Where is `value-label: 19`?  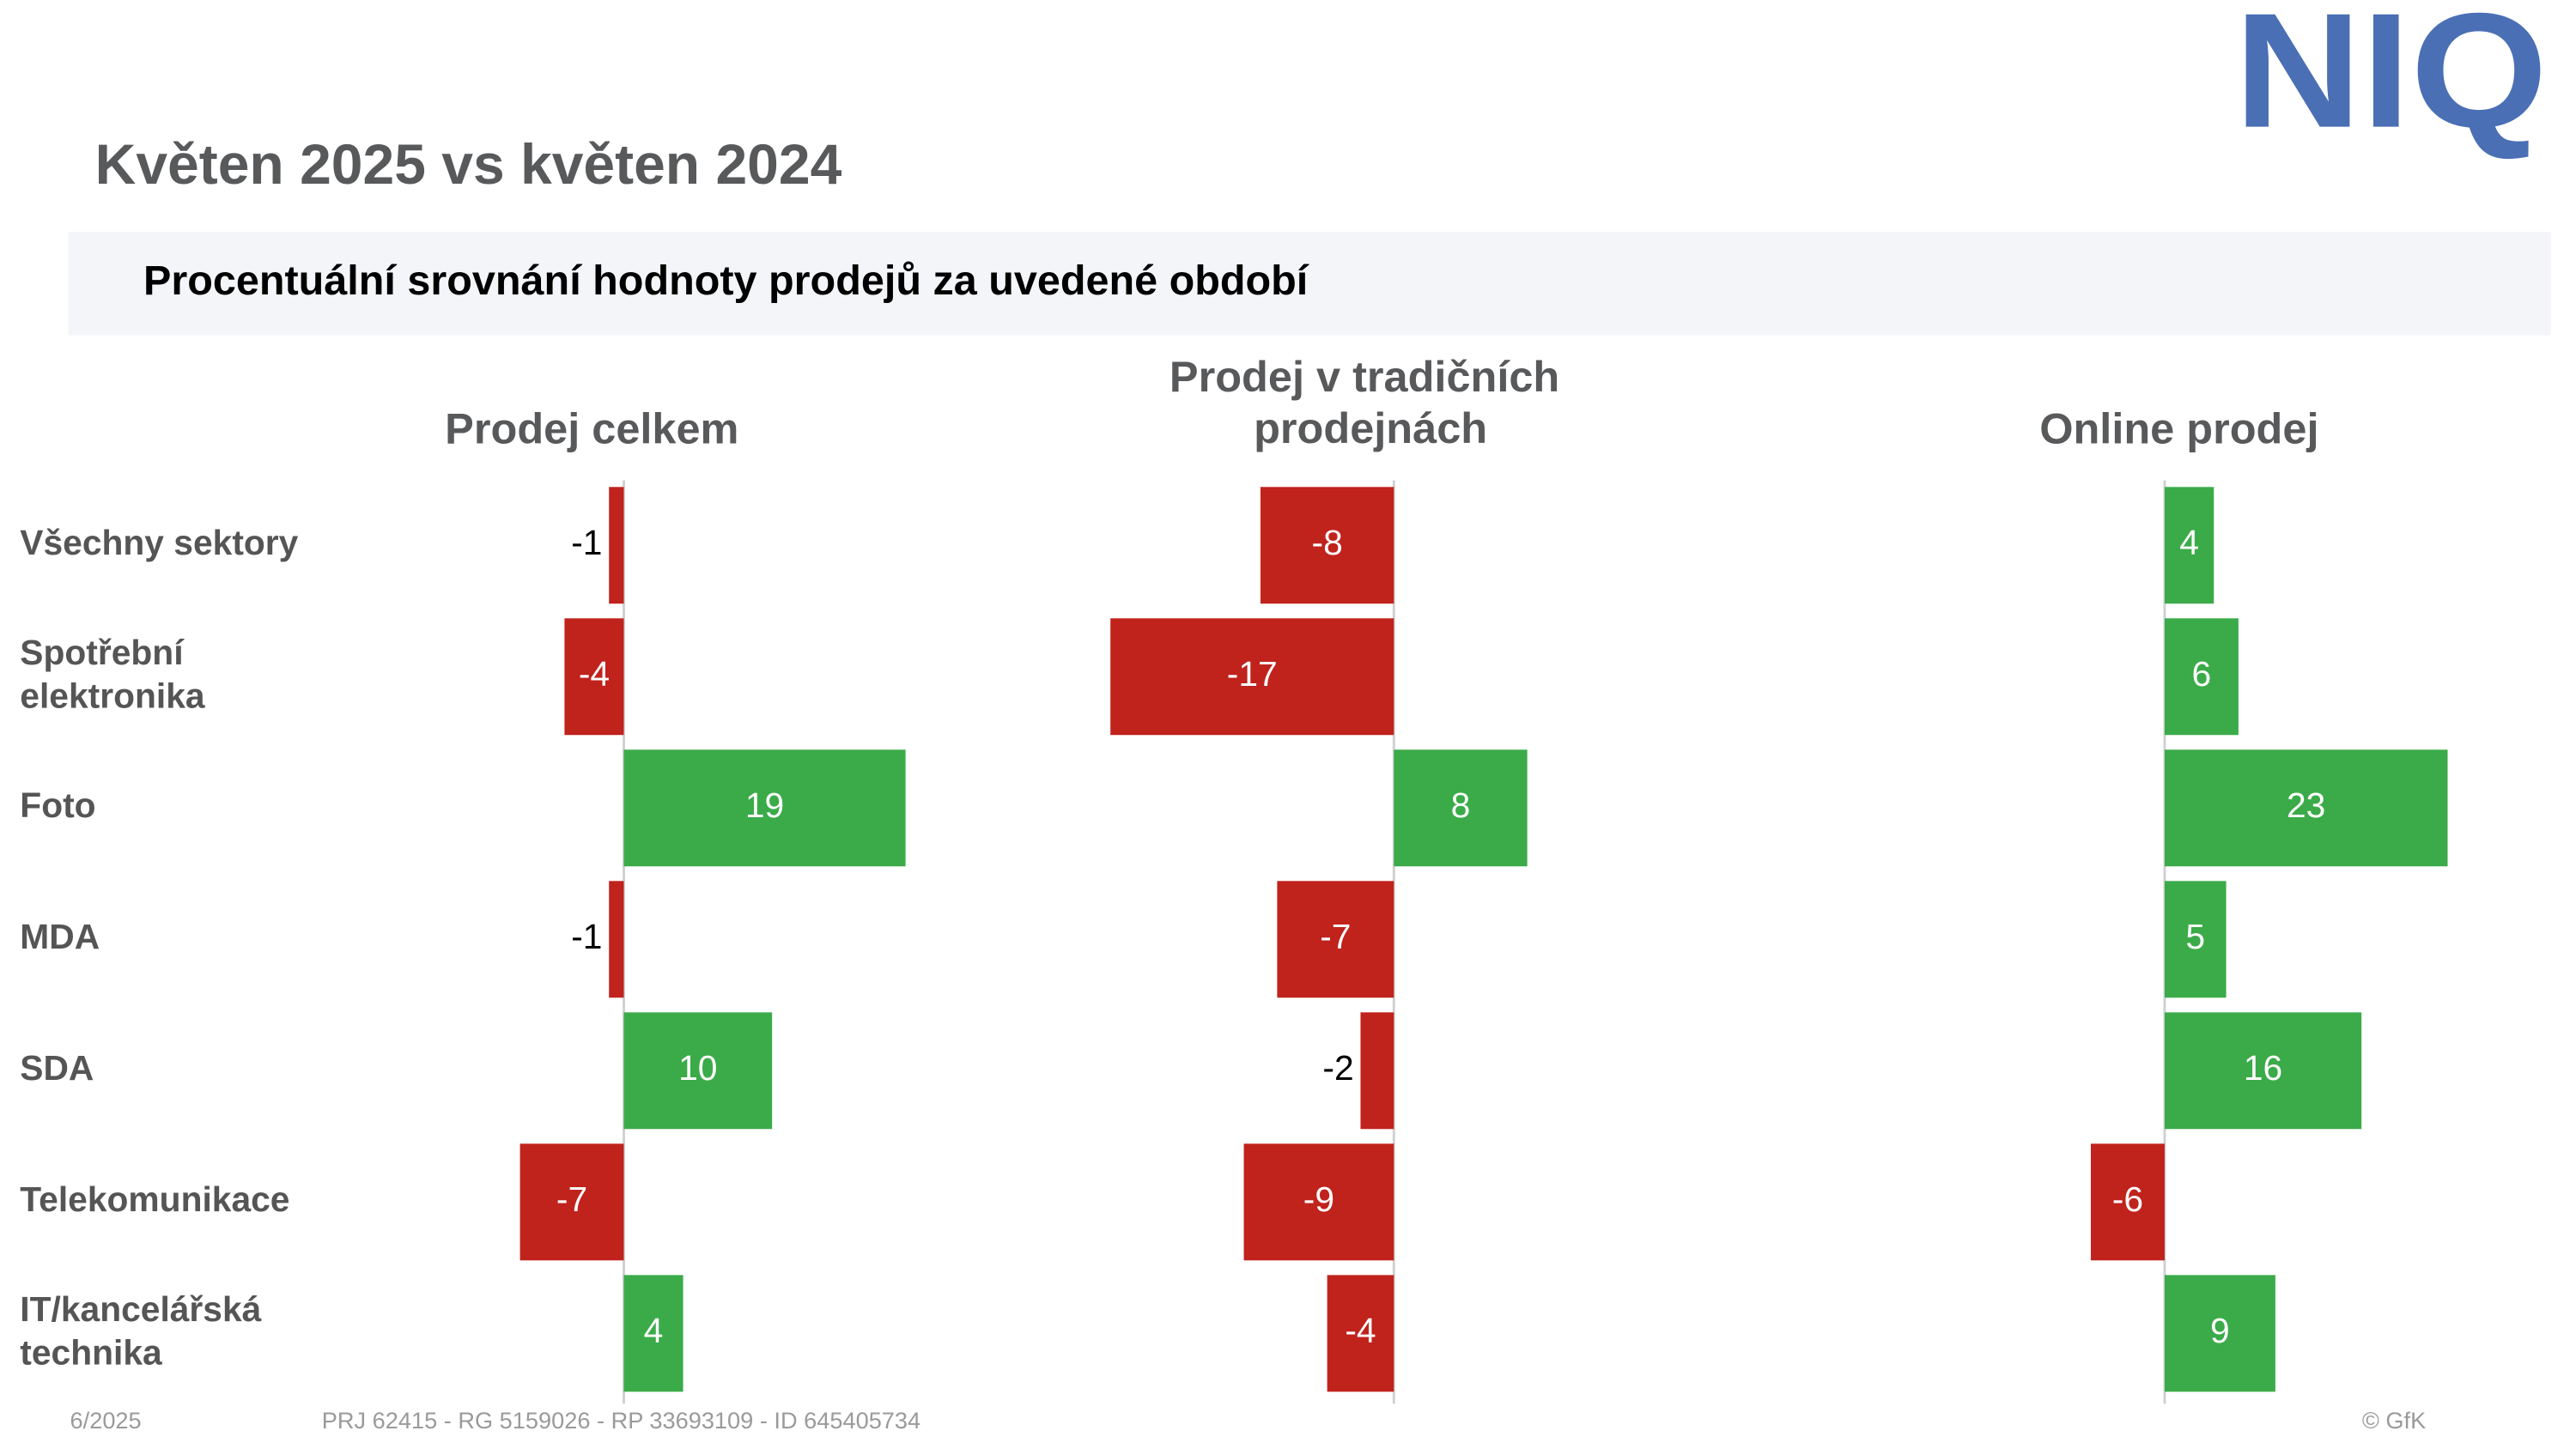
value-label: 19 is located at coordinates (764, 805).